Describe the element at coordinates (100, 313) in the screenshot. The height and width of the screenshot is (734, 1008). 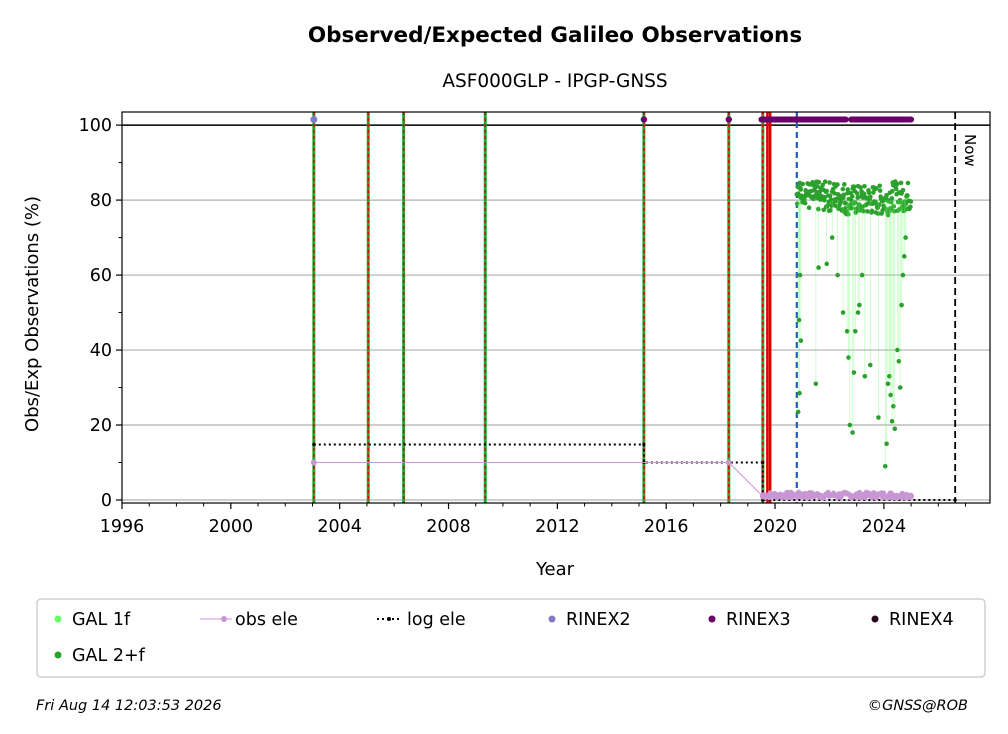
I see `y-axis: 0 20 40 60 80 100` at that location.